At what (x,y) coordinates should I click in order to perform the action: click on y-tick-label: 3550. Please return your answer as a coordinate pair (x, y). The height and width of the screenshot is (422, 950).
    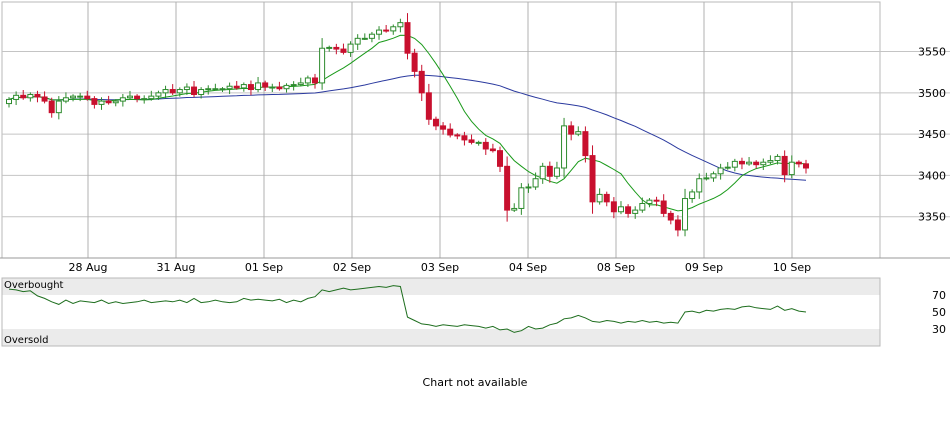
    Looking at the image, I should click on (932, 52).